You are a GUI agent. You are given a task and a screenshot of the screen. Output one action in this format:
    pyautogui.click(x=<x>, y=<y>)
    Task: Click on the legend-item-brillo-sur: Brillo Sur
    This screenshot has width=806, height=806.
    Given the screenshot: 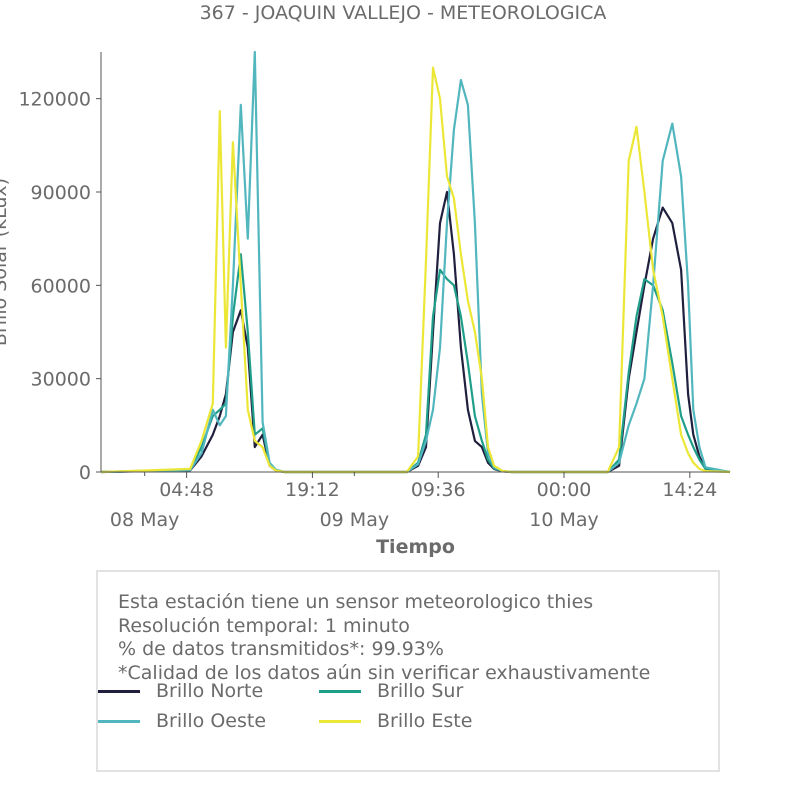 What is the action you would take?
    pyautogui.click(x=391, y=691)
    